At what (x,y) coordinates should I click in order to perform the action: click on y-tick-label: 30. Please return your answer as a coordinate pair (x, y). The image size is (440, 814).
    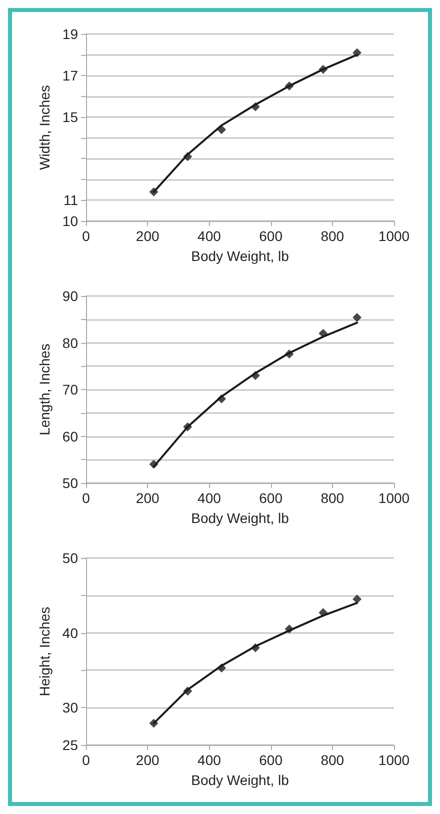
    Looking at the image, I should click on (70, 708).